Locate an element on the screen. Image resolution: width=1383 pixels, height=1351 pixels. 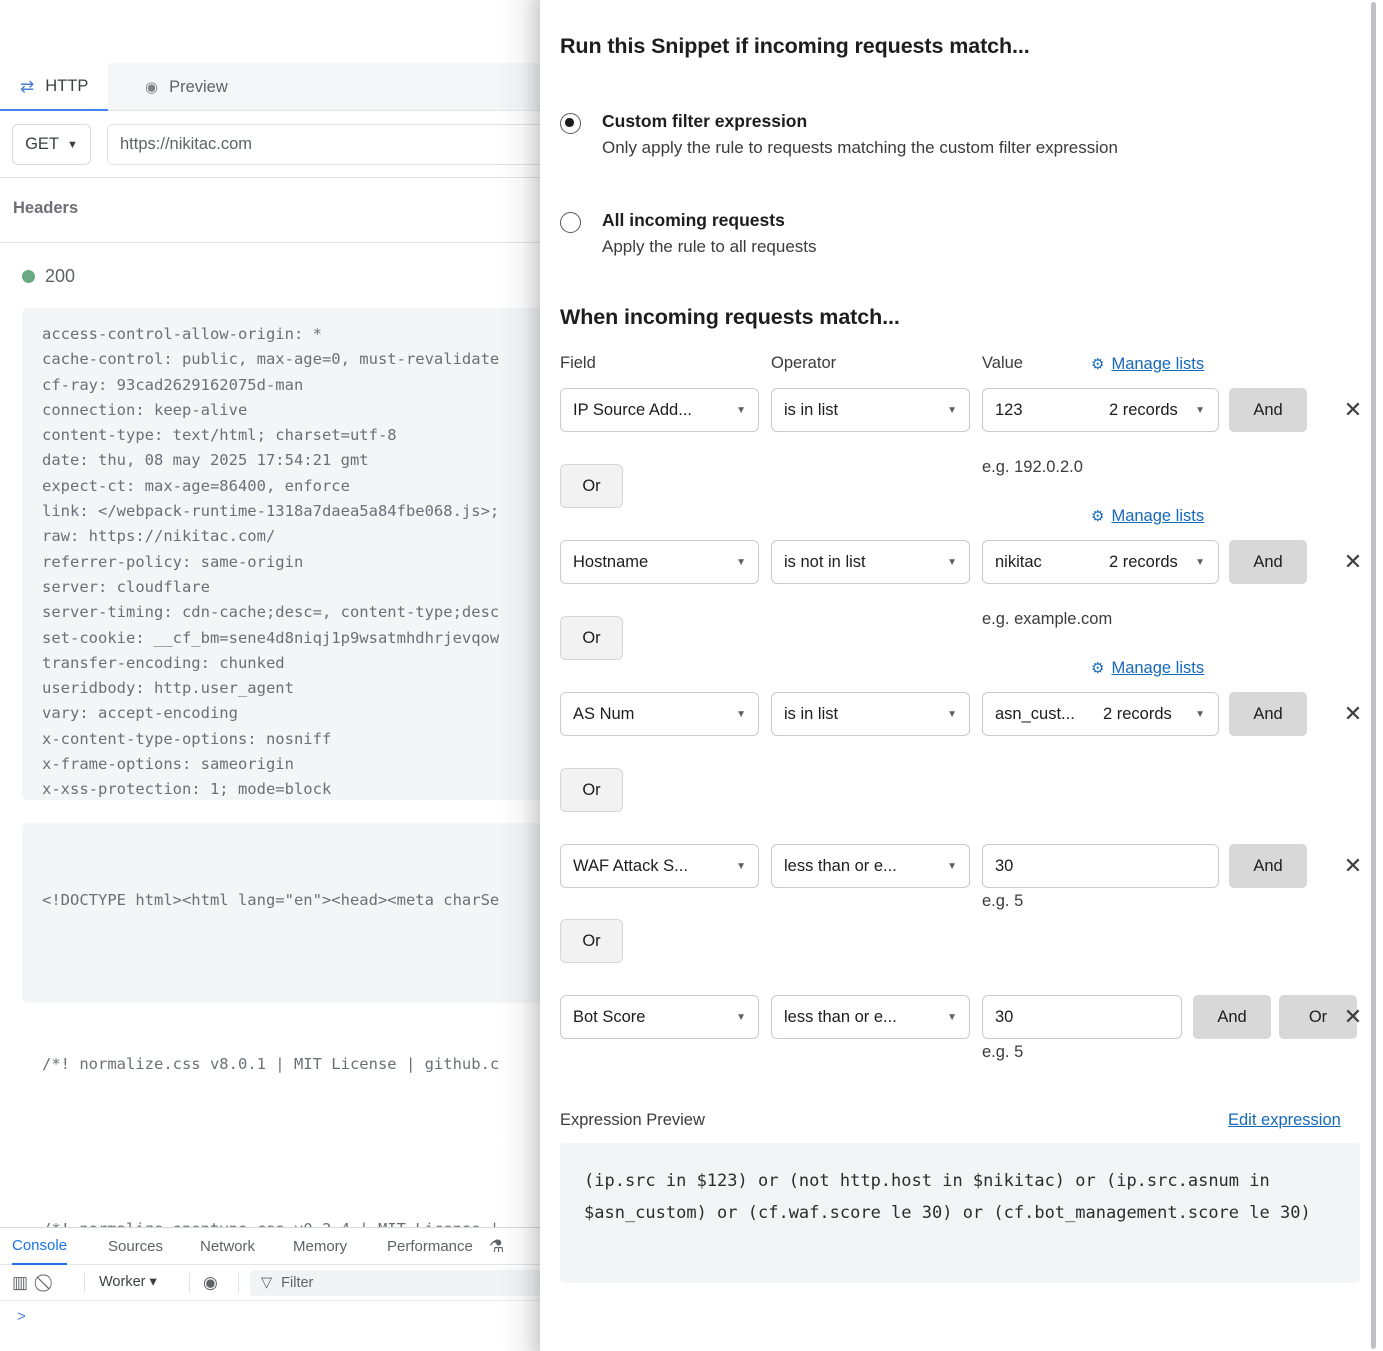
operator-select-value: is not in list is located at coordinates (825, 561).